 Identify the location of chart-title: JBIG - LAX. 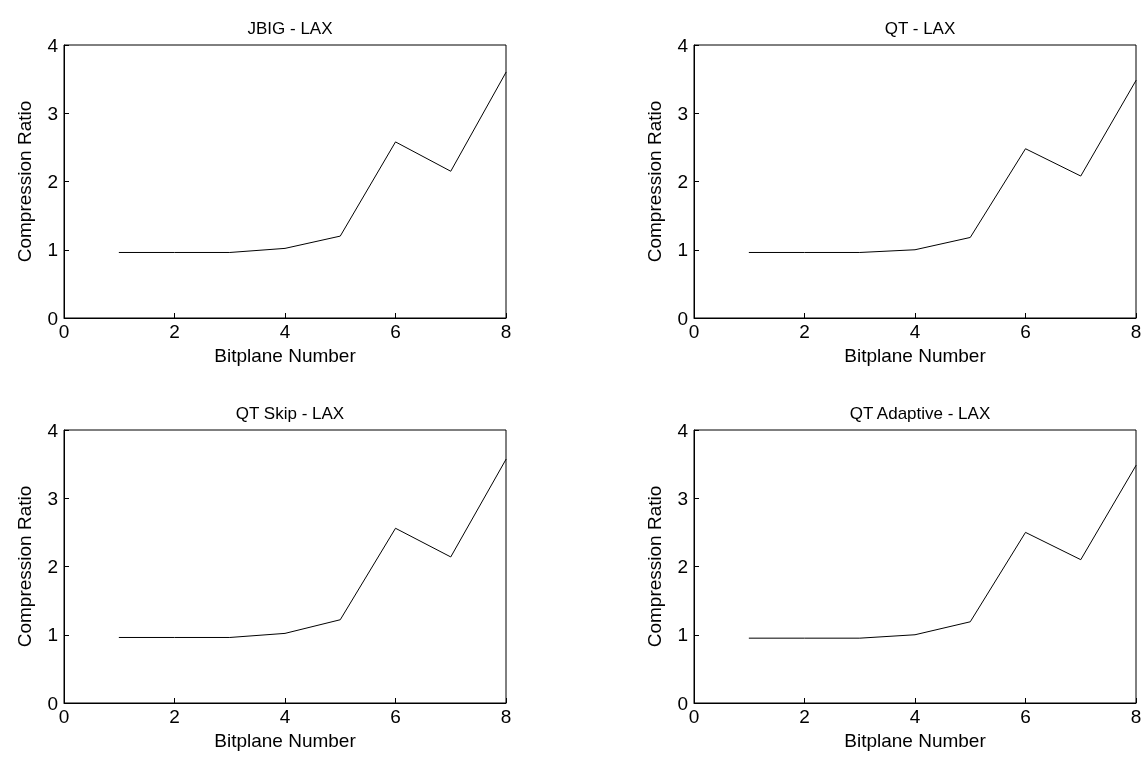
(290, 28).